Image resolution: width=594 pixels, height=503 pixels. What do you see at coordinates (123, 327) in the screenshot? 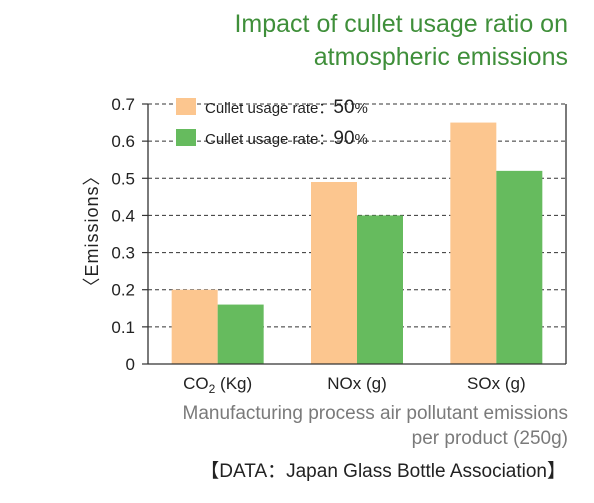
I see `y-tick-label: 0.1` at bounding box center [123, 327].